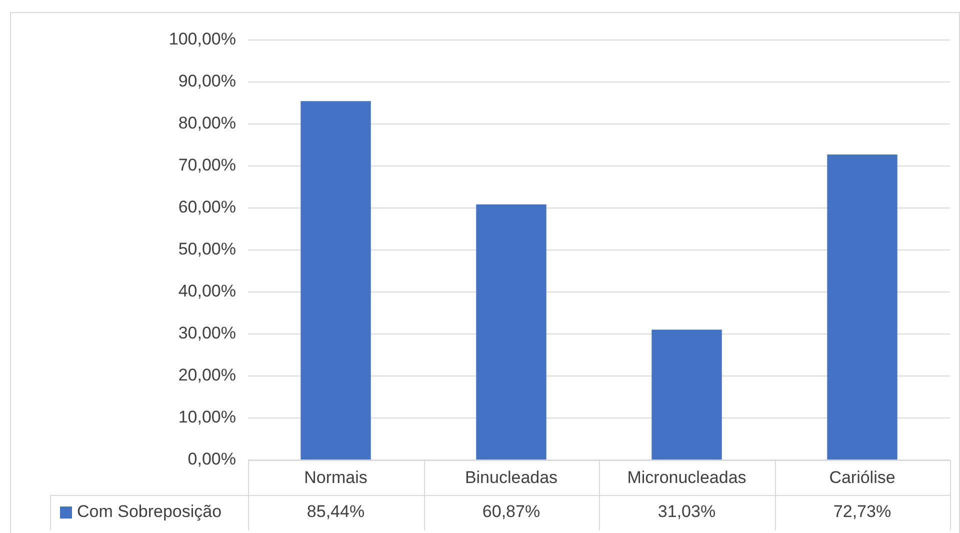  Describe the element at coordinates (207, 417) in the screenshot. I see `y-tick-label: 10,00%` at that location.